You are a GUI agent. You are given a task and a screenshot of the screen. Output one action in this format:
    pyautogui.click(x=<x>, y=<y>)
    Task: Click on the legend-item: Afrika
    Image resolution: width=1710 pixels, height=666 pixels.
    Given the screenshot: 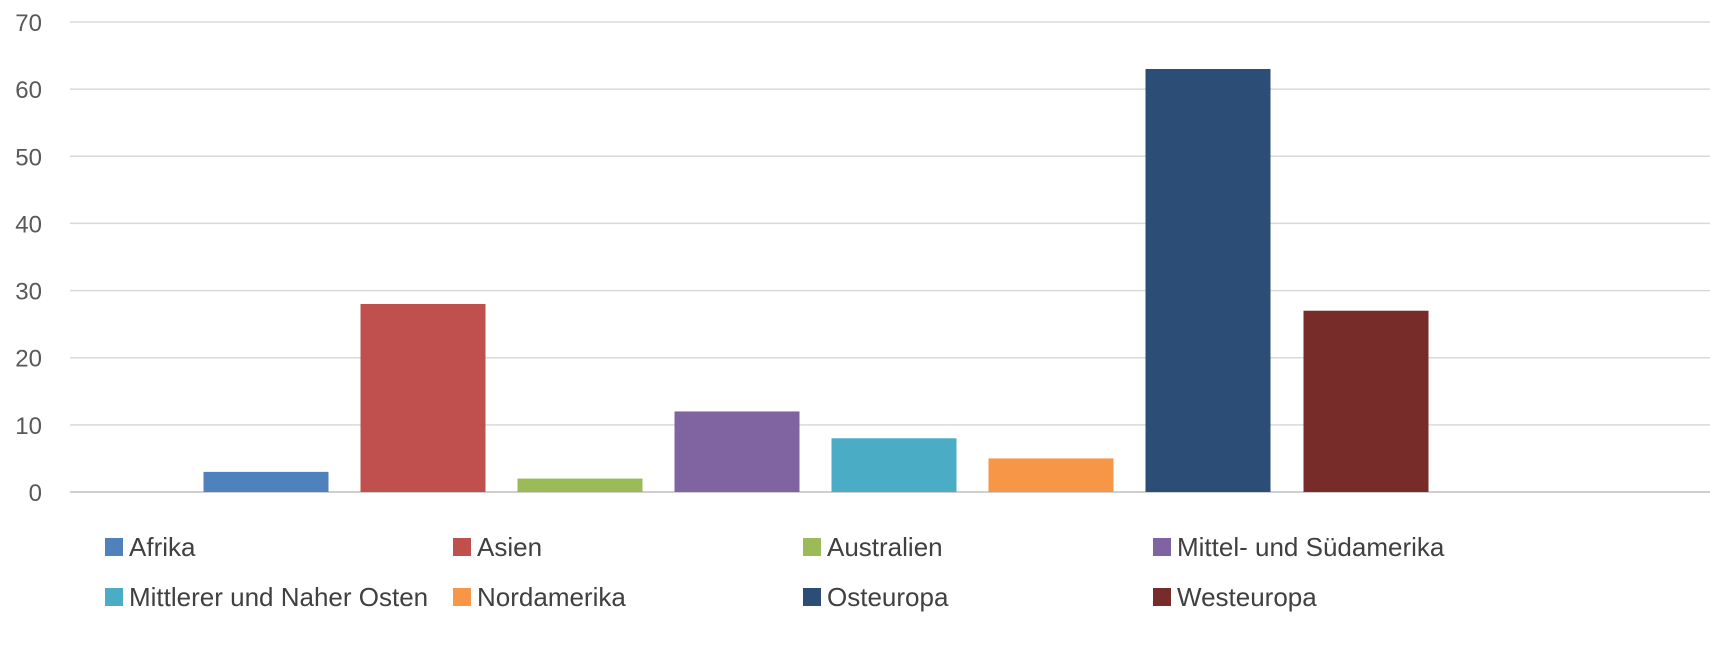 What is the action you would take?
    pyautogui.click(x=150, y=547)
    